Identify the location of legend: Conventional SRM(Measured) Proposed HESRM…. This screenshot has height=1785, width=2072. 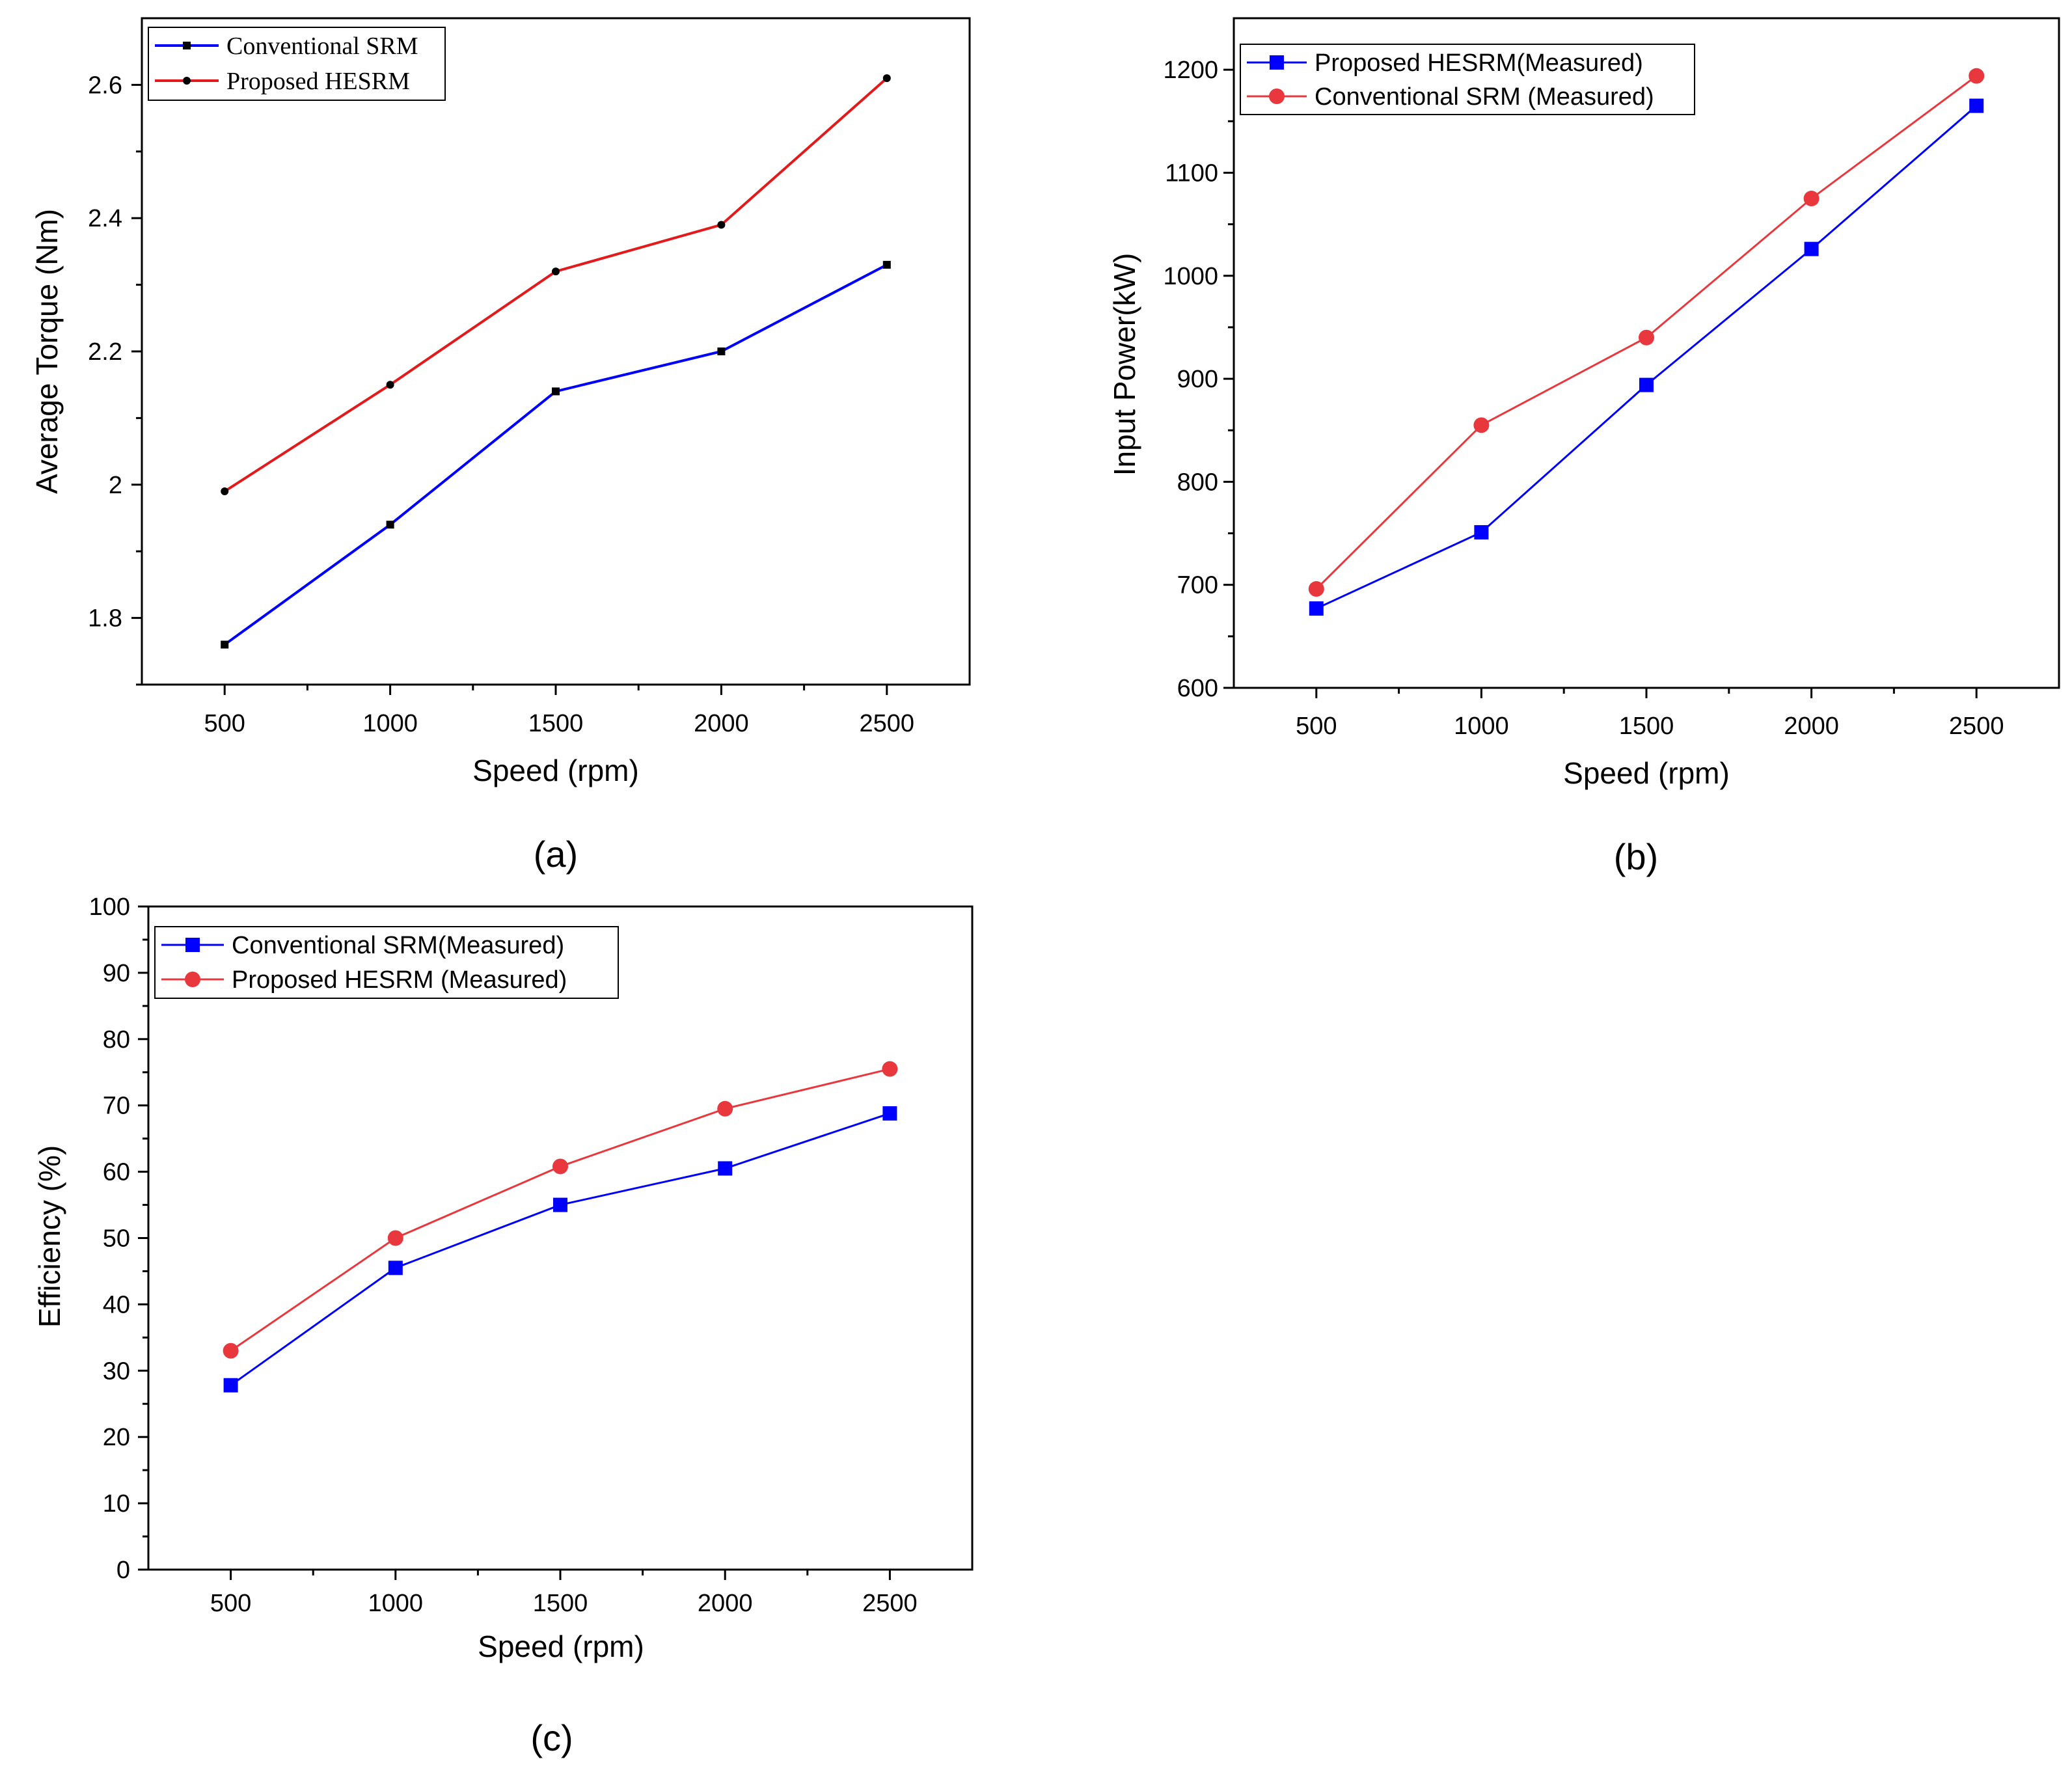
(386, 963).